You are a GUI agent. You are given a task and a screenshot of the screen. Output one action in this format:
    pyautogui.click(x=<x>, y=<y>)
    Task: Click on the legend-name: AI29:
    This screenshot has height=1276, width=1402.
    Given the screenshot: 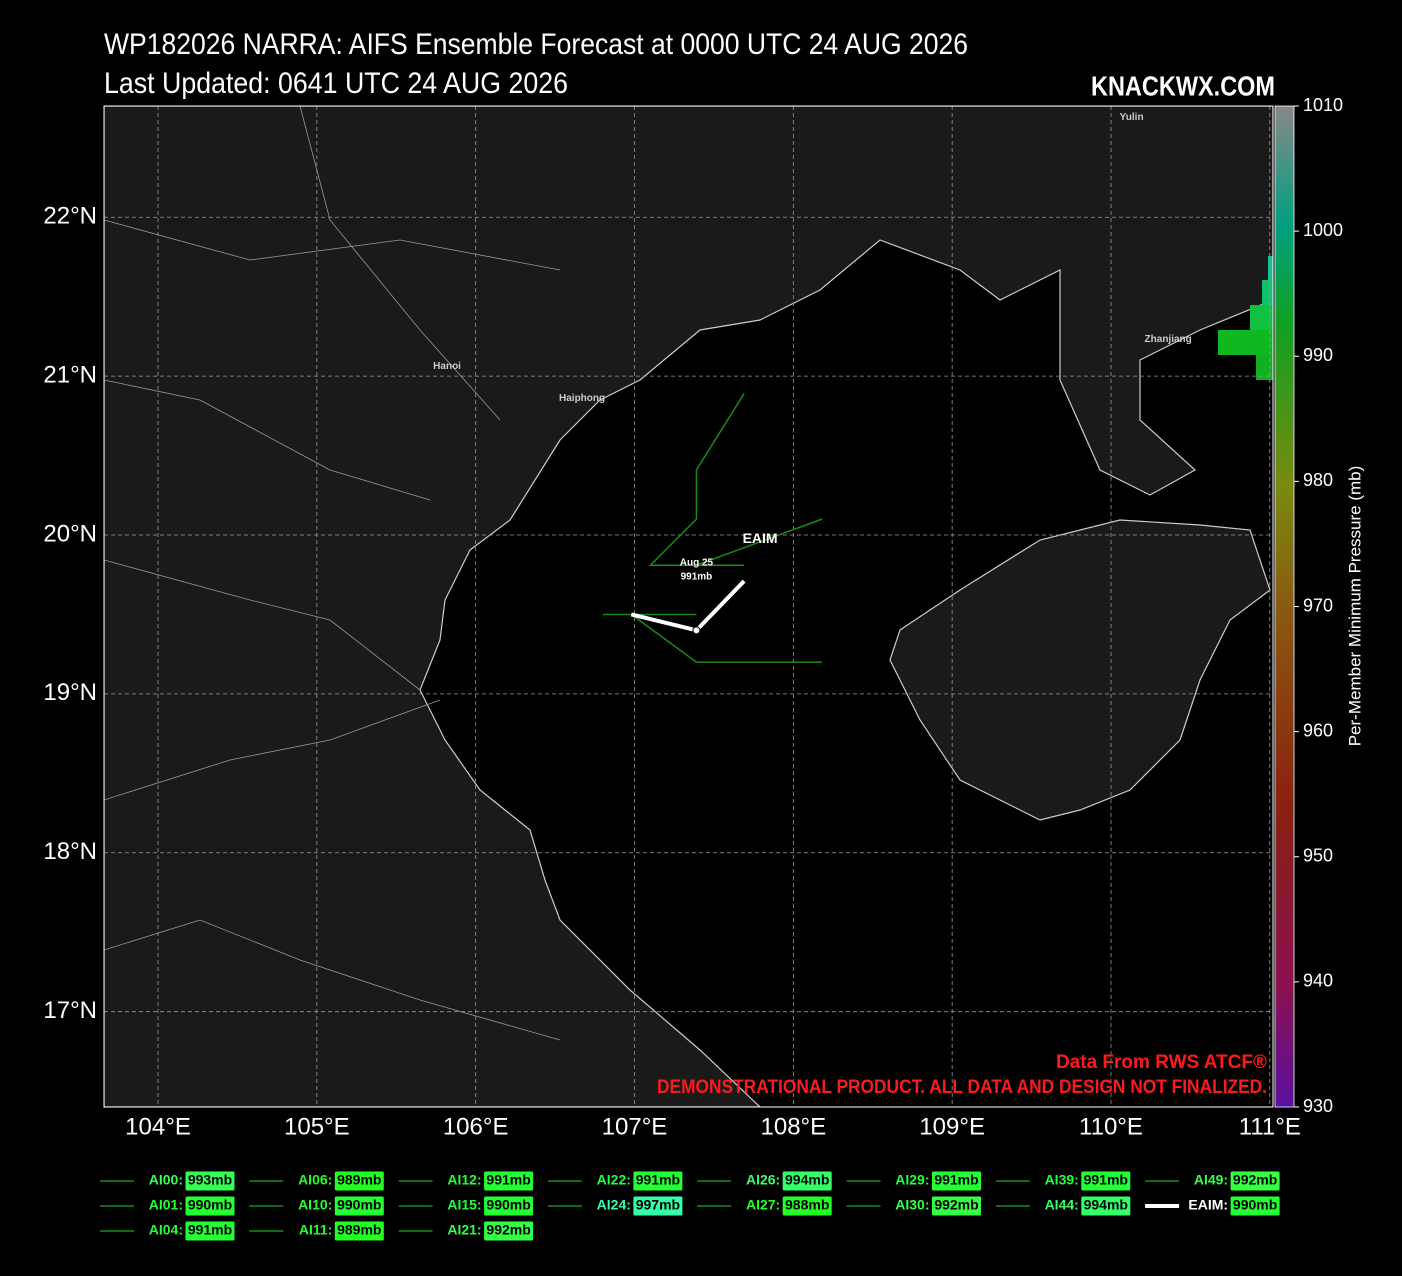 What is the action you would take?
    pyautogui.click(x=912, y=1180)
    